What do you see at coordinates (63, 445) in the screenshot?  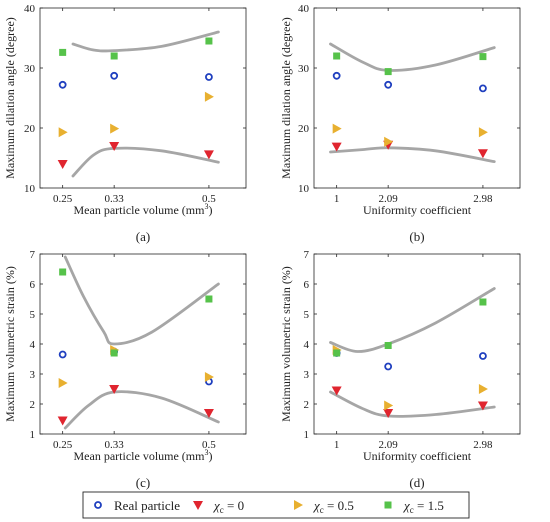 I see `x-tick-label: 0.25` at bounding box center [63, 445].